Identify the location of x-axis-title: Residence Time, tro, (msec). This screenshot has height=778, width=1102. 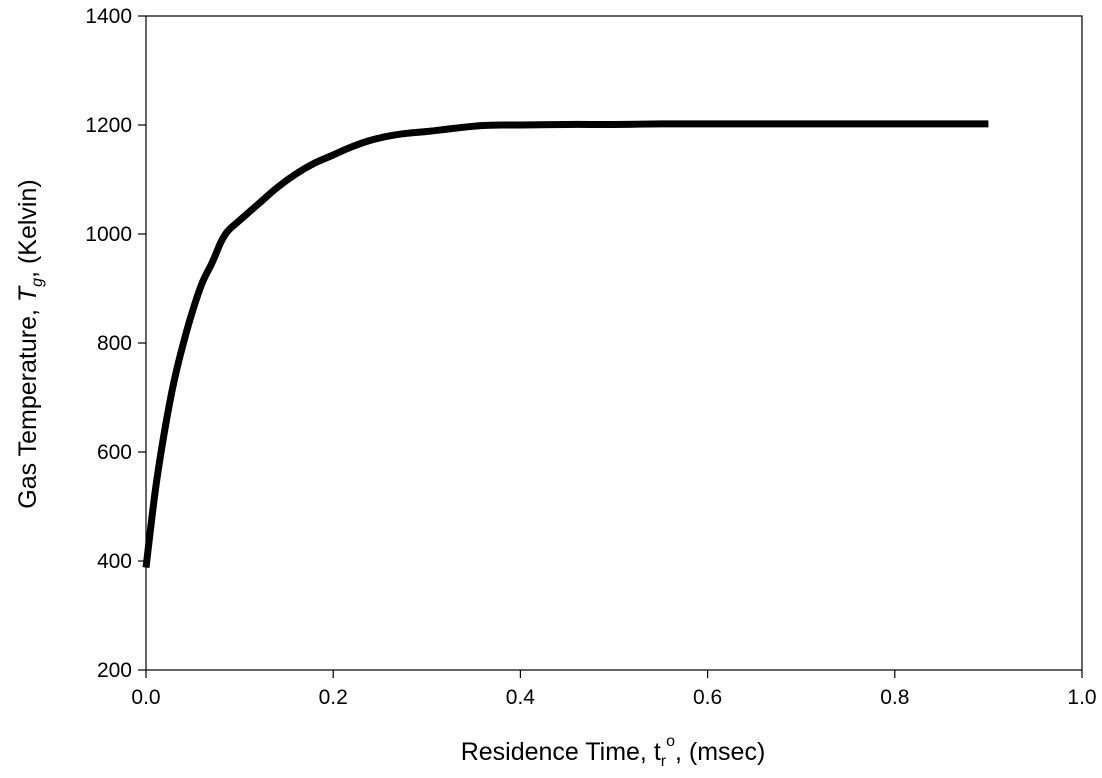
(613, 751).